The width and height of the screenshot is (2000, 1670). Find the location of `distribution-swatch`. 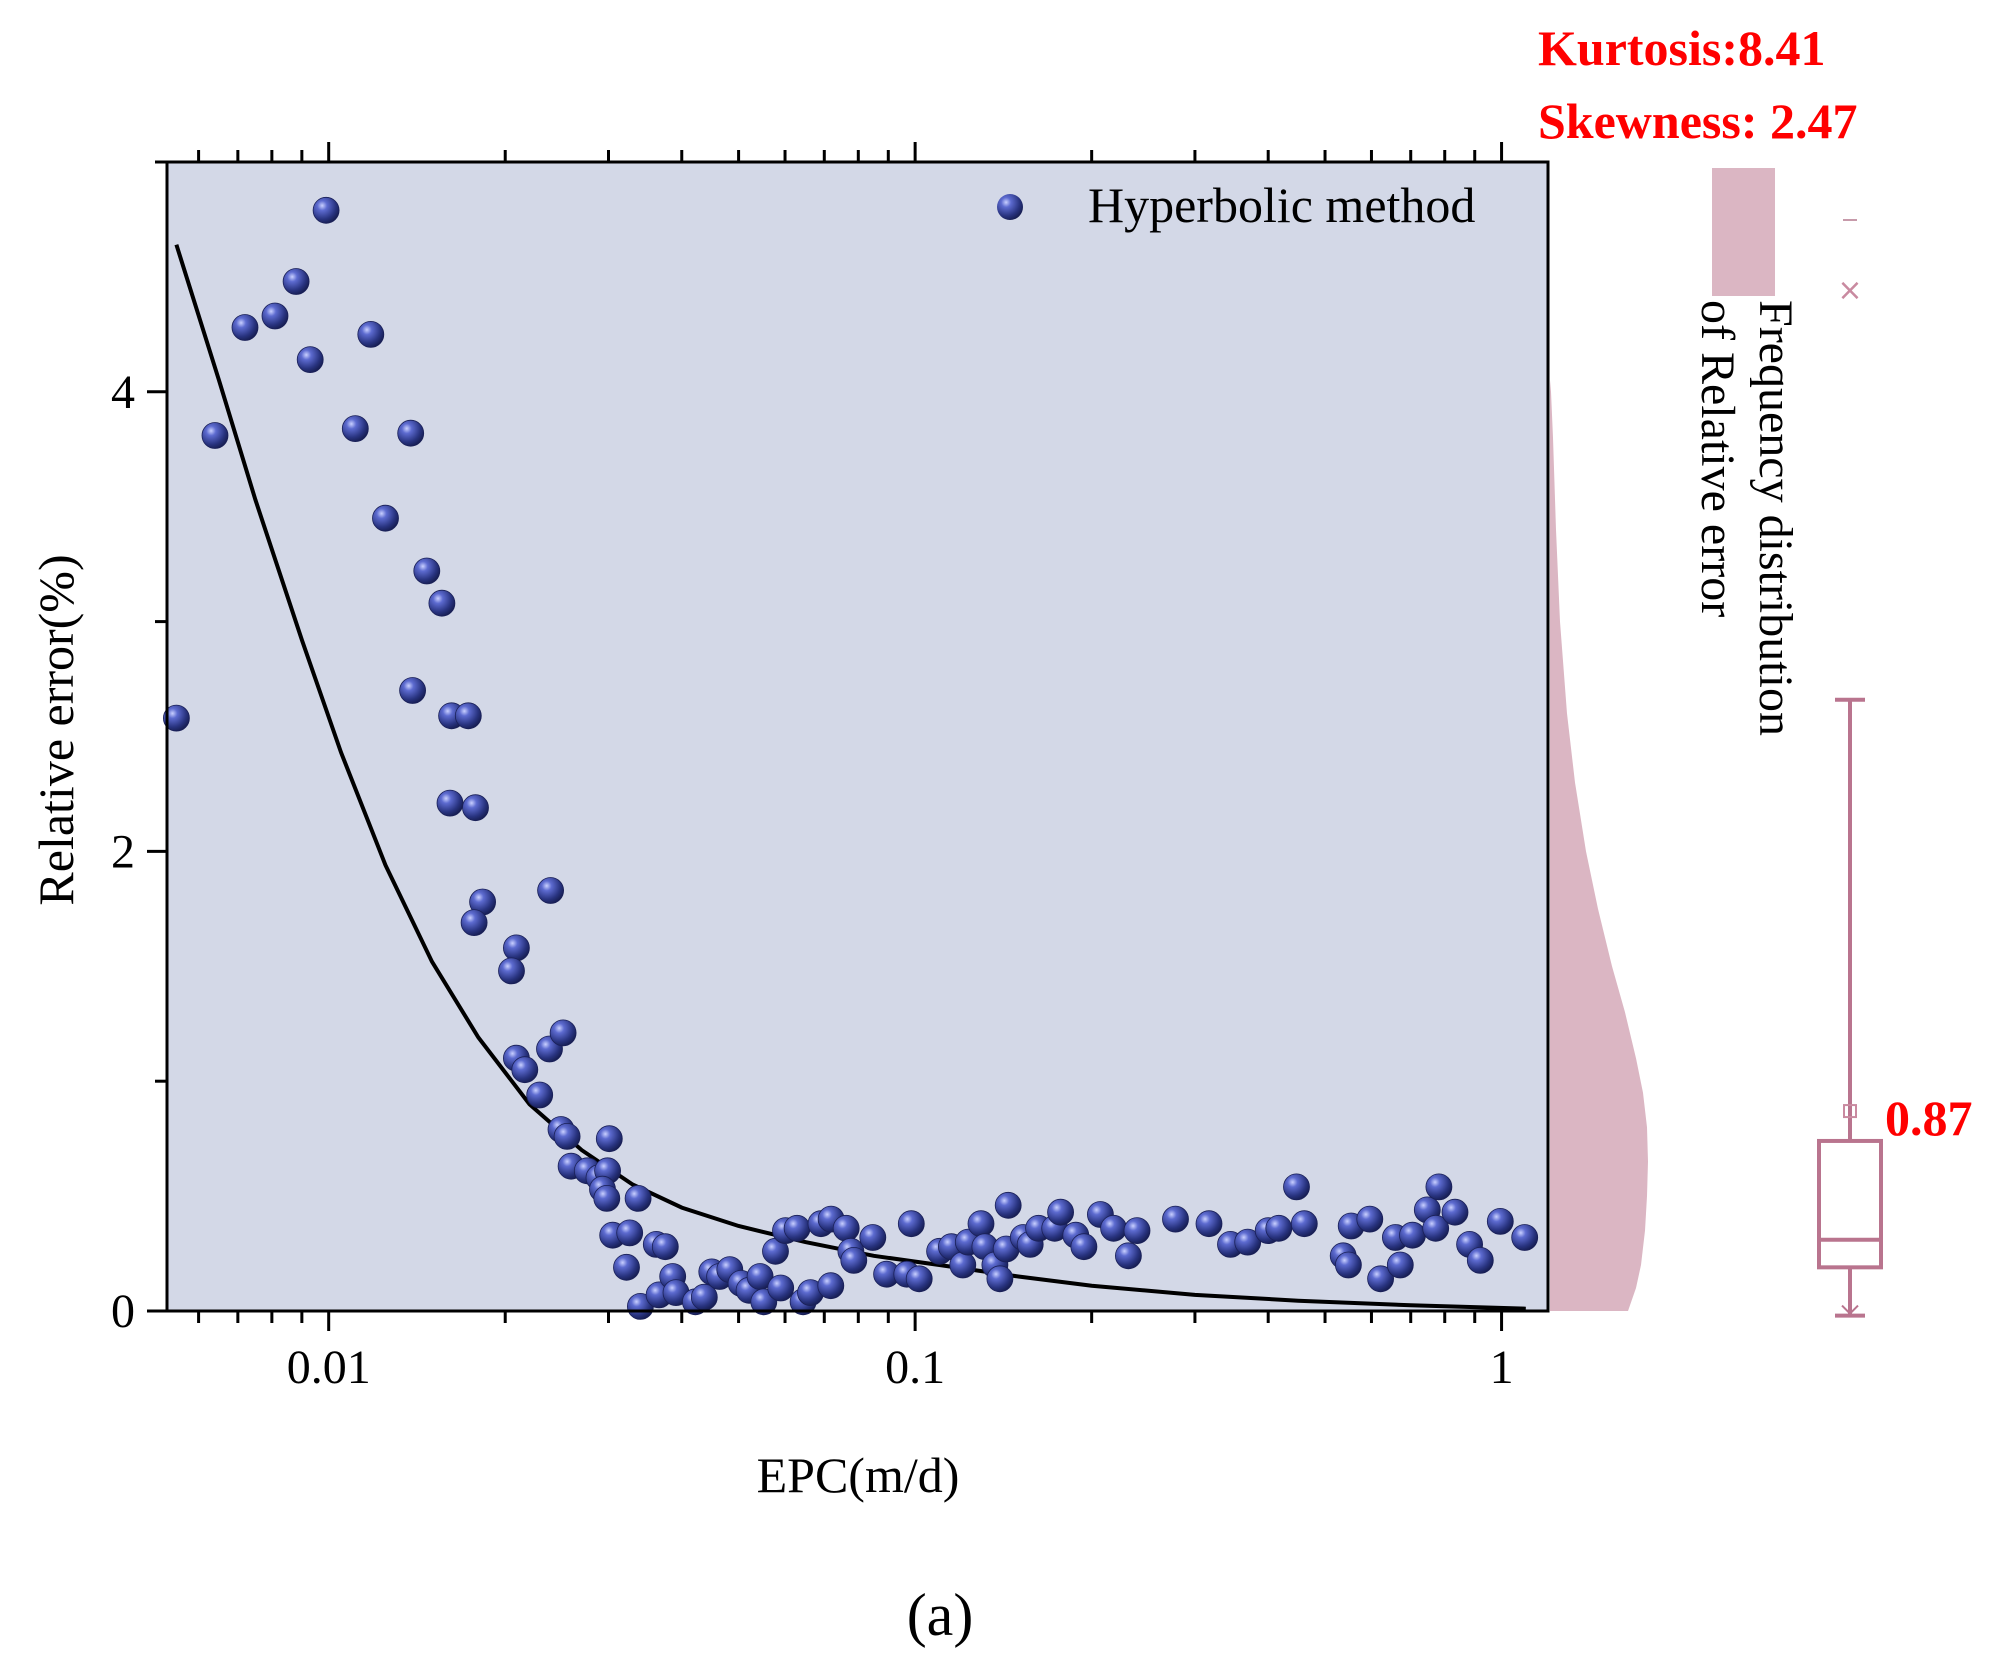

distribution-swatch is located at coordinates (1743, 232).